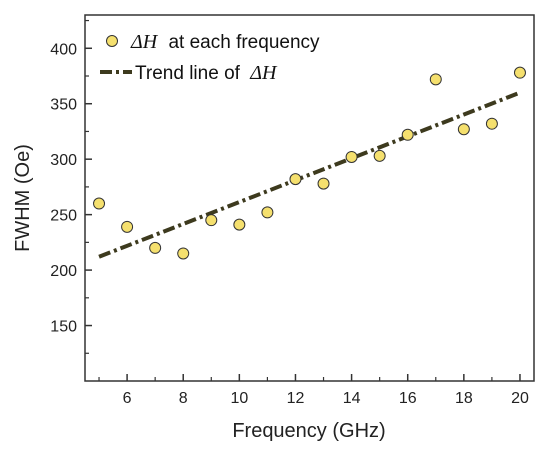 The image size is (550, 449). I want to click on x-tick-label: 8, so click(183, 398).